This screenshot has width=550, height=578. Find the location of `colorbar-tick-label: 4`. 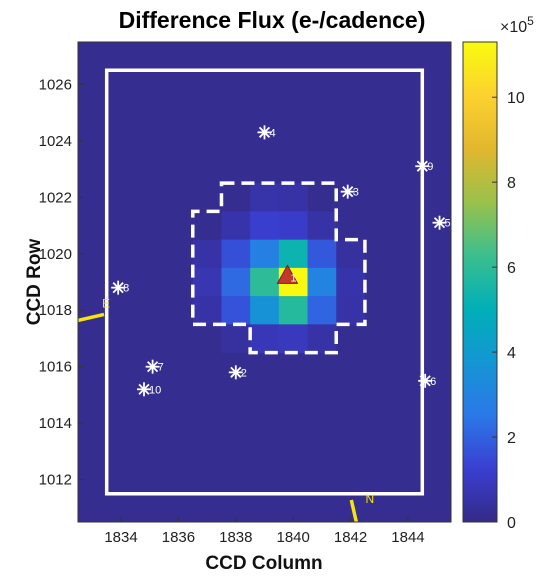

colorbar-tick-label: 4 is located at coordinates (511, 353).